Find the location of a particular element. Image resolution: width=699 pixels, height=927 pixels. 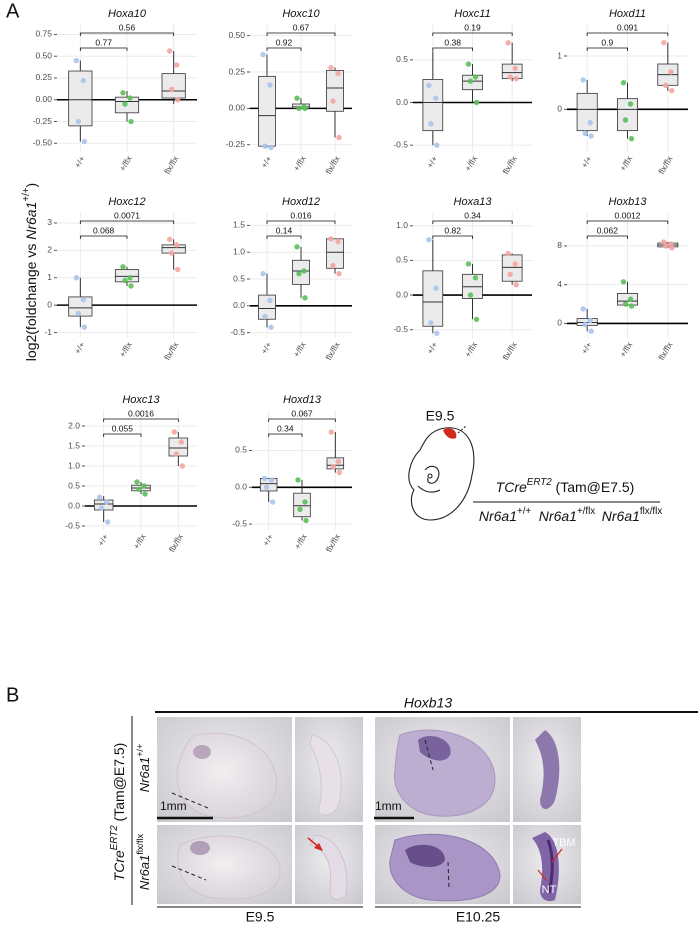

y-tick-label: 0.25 is located at coordinates (236, 71).